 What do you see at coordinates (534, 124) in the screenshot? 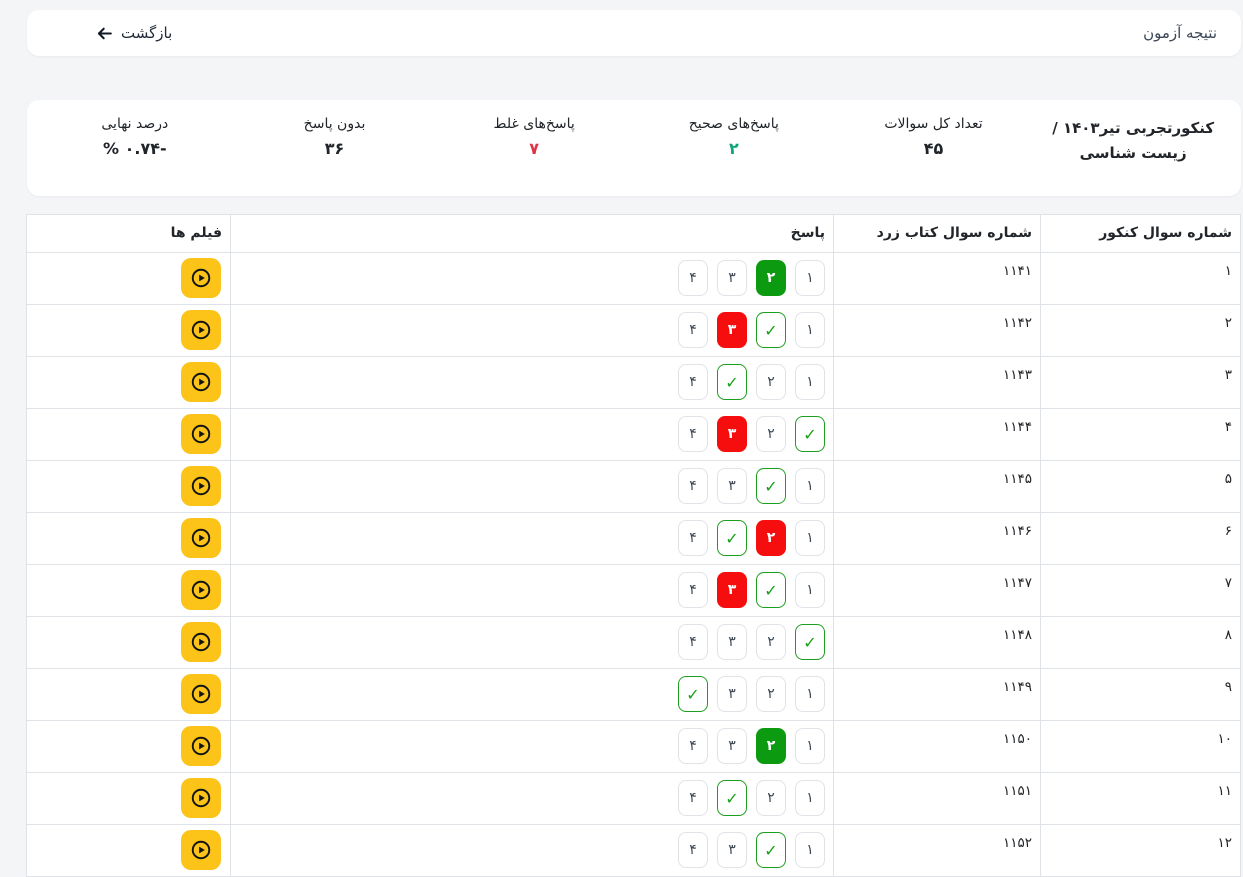
I see `stat-label: پاسخ‌های غلط` at bounding box center [534, 124].